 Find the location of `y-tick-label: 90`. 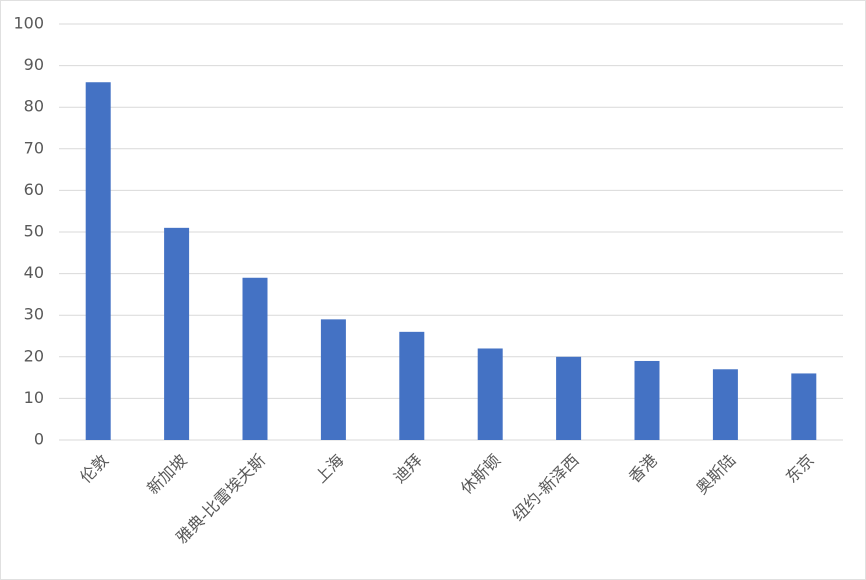

y-tick-label: 90 is located at coordinates (34, 64).